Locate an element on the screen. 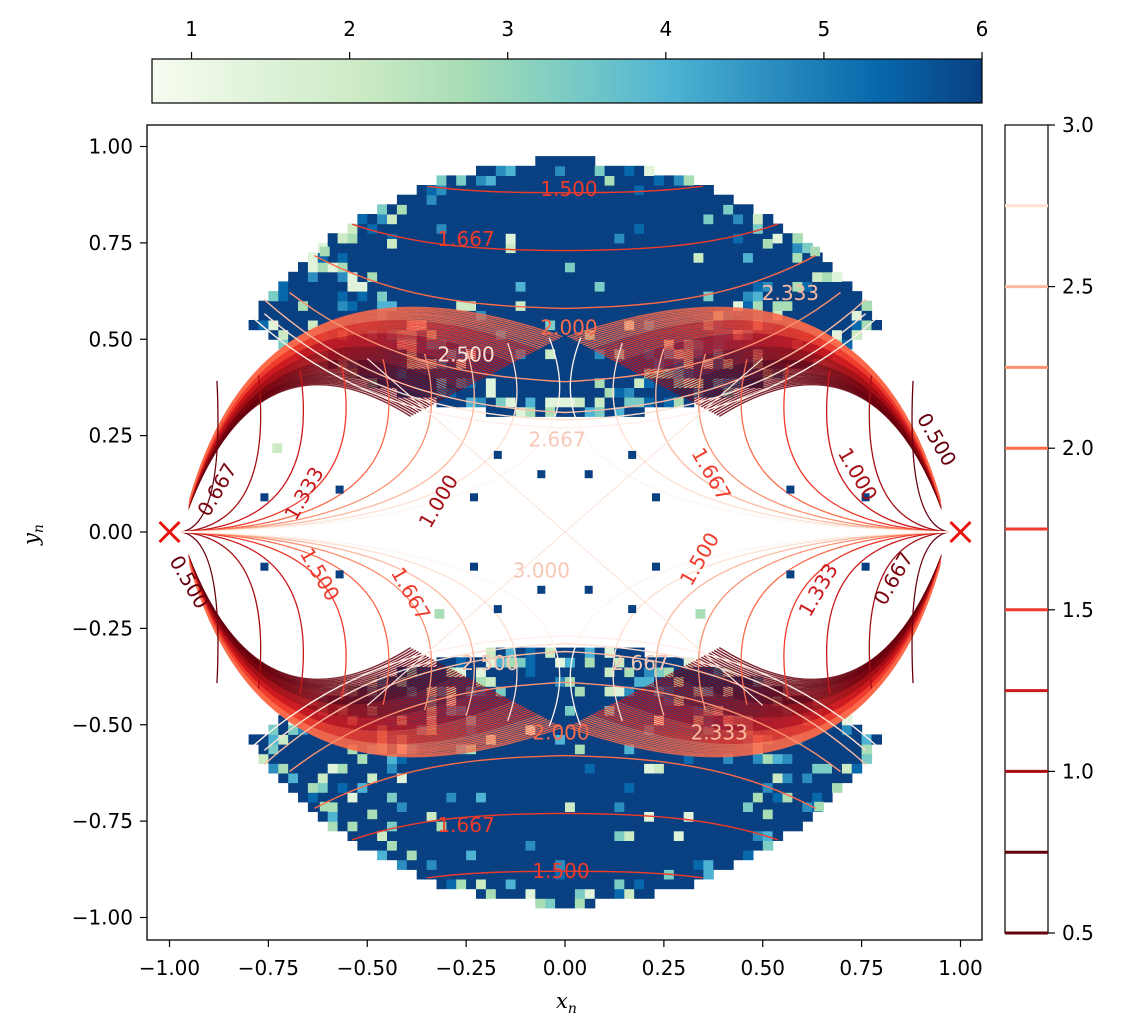  y-axis-label-main: y is located at coordinates (31, 539).